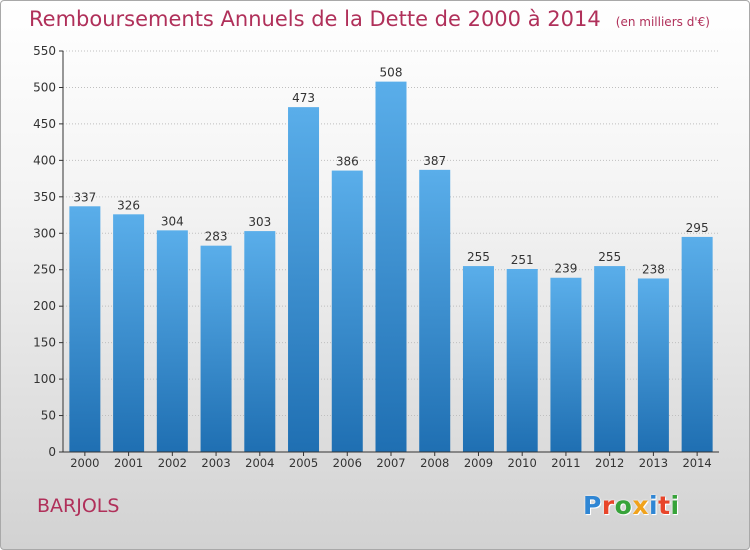 This screenshot has width=750, height=550. Describe the element at coordinates (44, 343) in the screenshot. I see `y-tick-label: 150` at that location.